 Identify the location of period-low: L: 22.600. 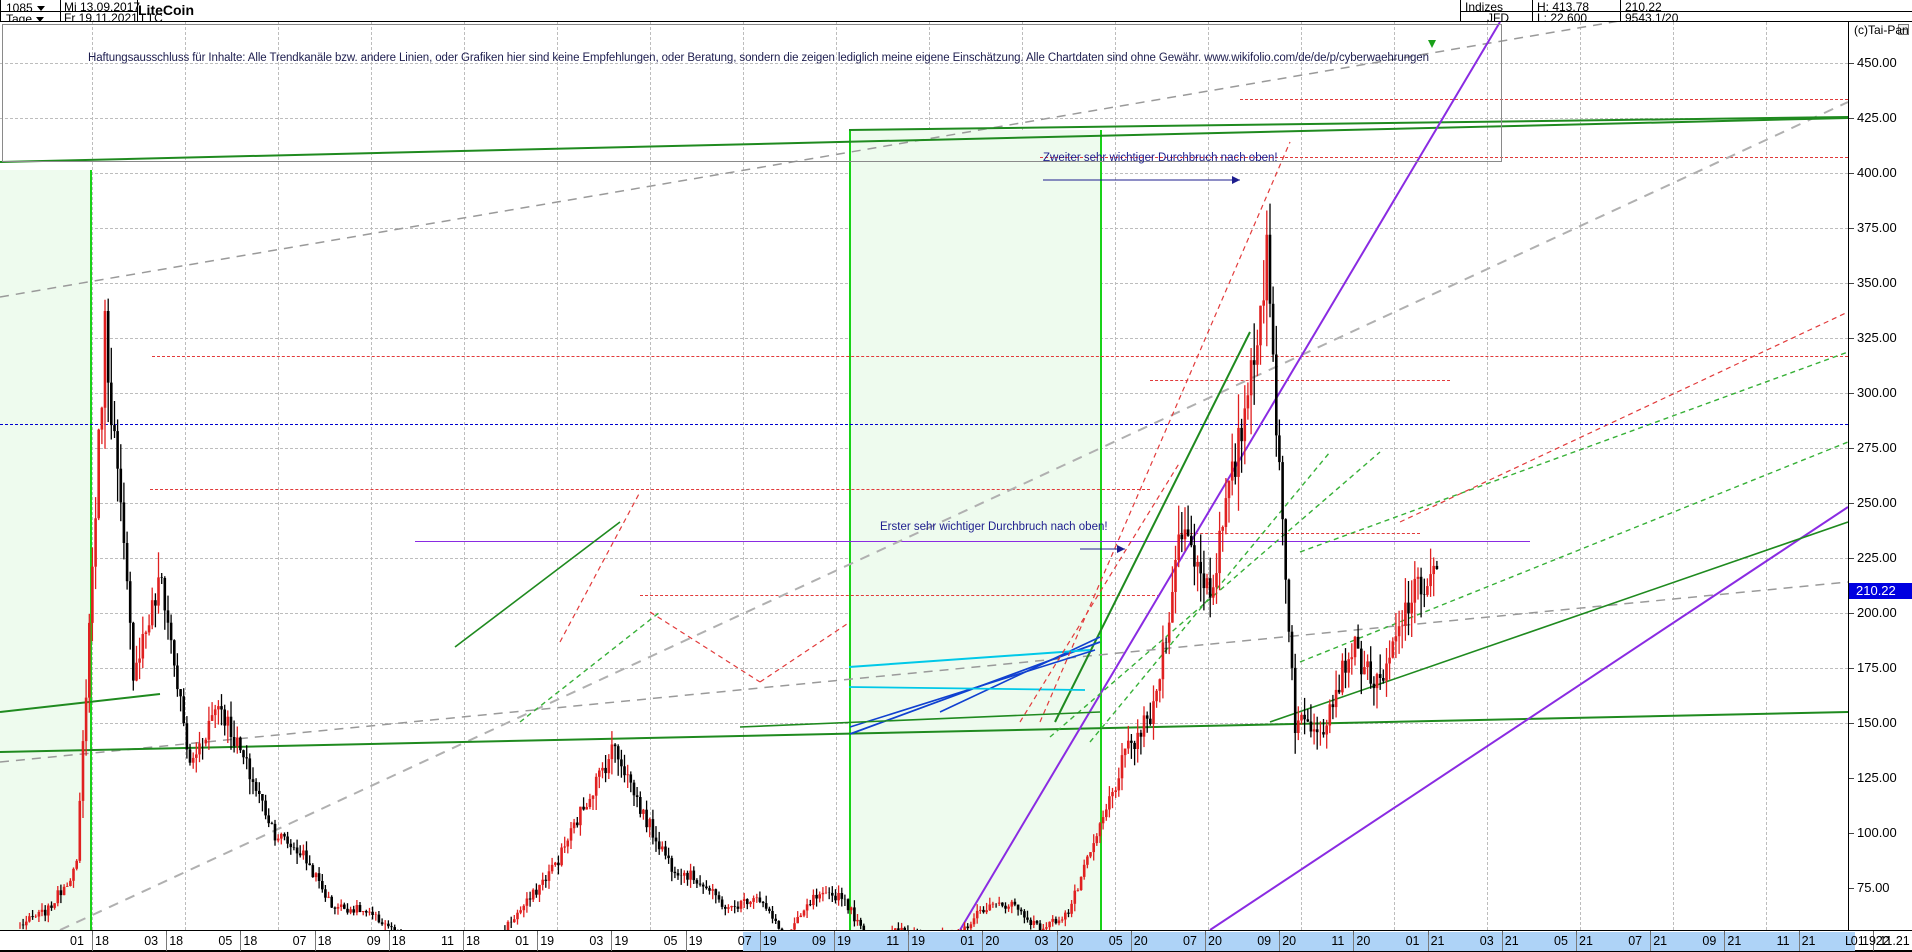
(1562, 18).